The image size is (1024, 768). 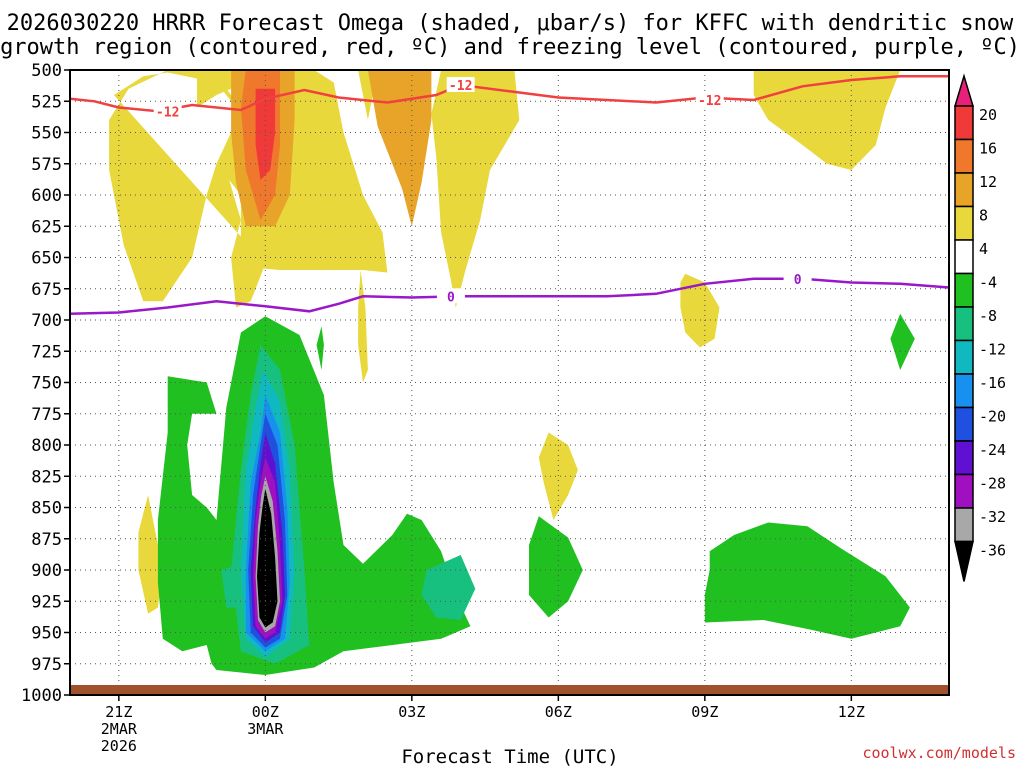 I want to click on x-tick-label: 12Z, so click(x=851, y=712).